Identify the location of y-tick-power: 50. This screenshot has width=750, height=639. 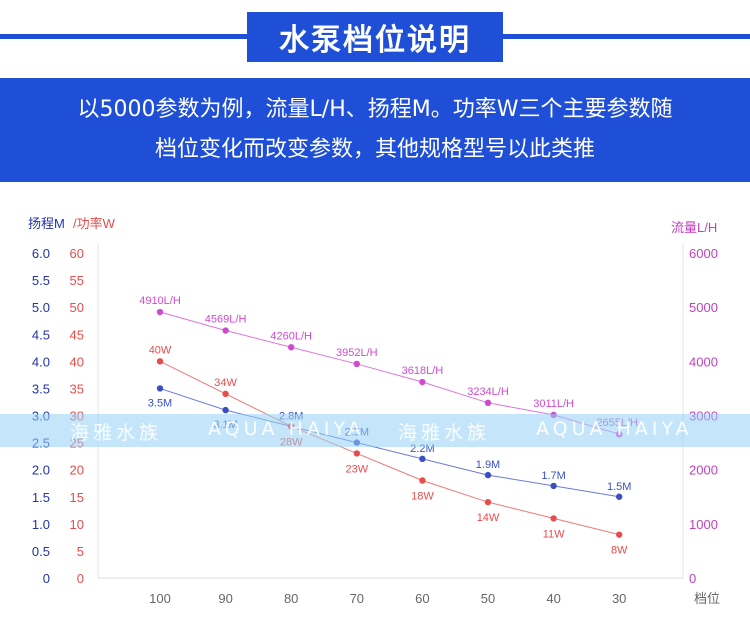
(77, 307).